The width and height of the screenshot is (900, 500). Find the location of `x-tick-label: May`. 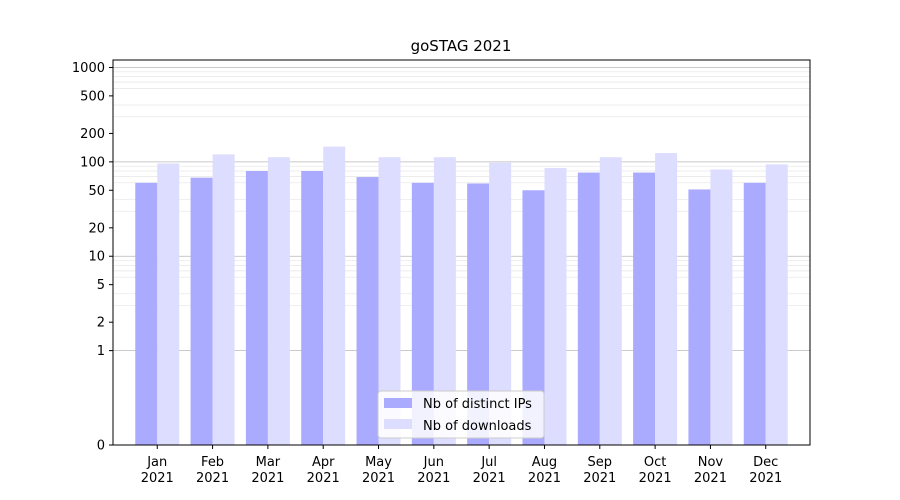

x-tick-label: May is located at coordinates (378, 462).